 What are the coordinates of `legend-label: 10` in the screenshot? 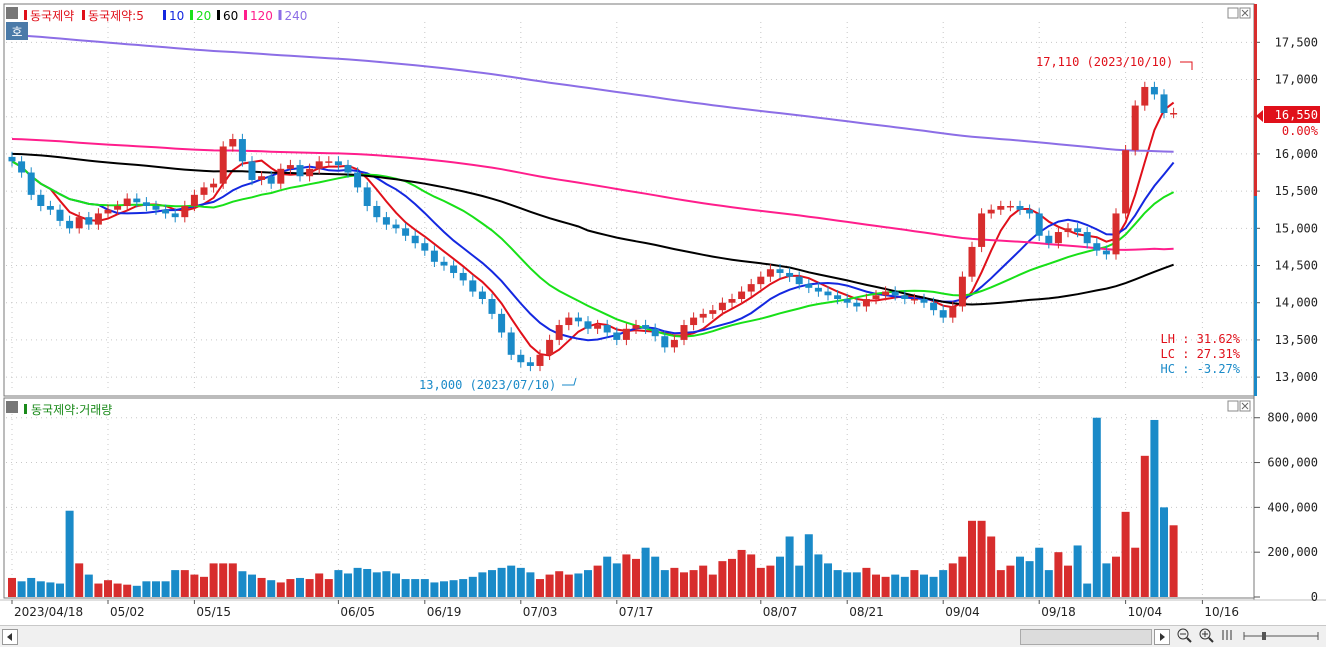 It's located at (176, 16).